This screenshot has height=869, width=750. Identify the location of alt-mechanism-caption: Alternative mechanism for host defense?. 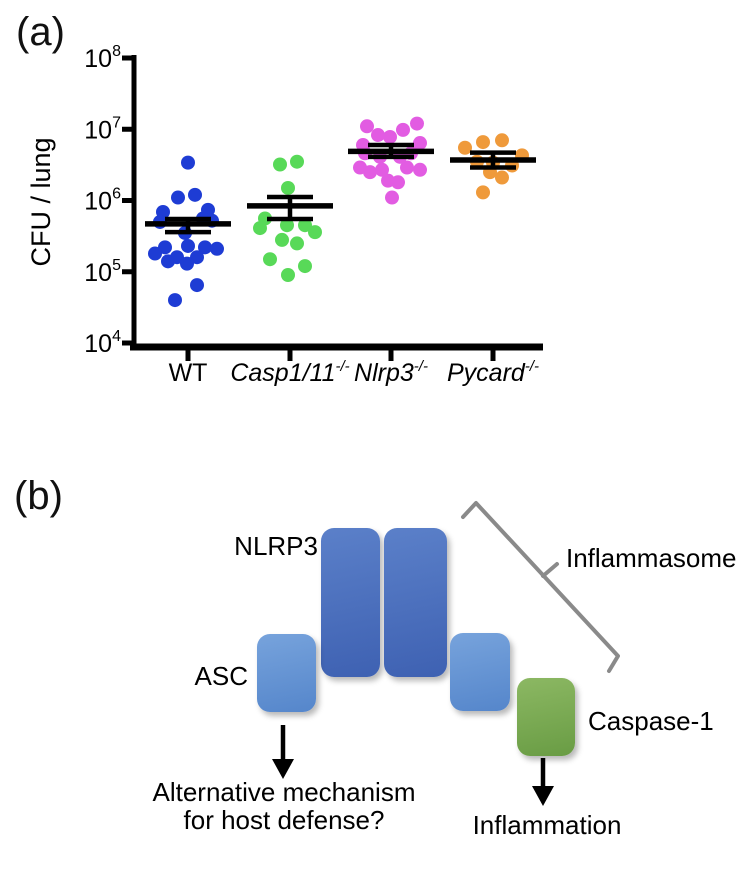
(284, 806).